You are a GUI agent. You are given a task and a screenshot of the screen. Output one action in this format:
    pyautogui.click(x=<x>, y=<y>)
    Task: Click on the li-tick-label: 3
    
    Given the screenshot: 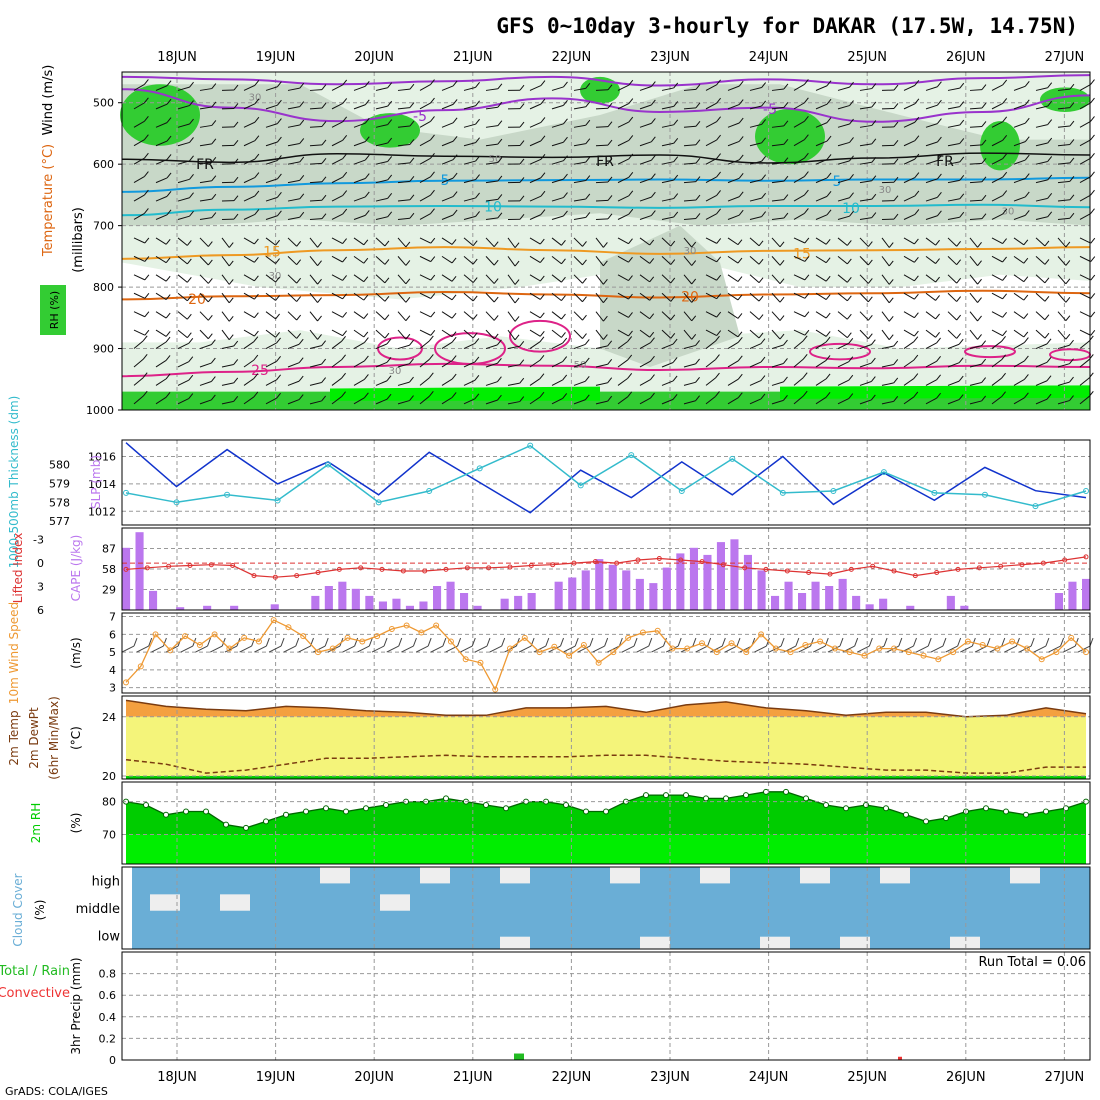 What is the action you would take?
    pyautogui.click(x=40, y=587)
    